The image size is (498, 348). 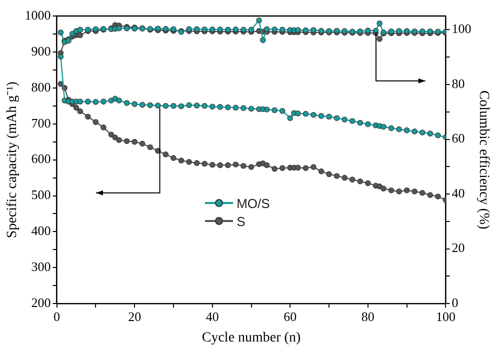 I want to click on y2-tick-label: 0, so click(x=455, y=302).